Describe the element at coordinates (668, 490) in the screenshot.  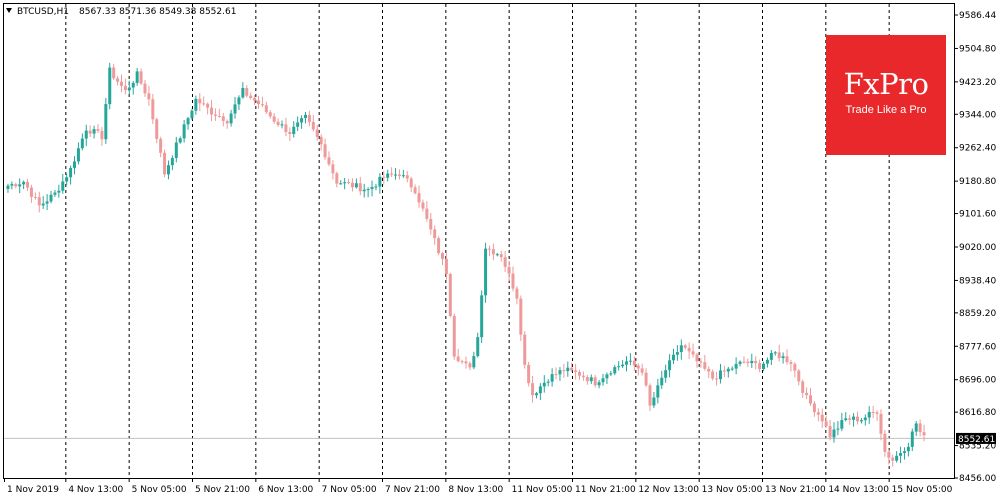
I see `x-tick-label: 12 Nov 13:00` at that location.